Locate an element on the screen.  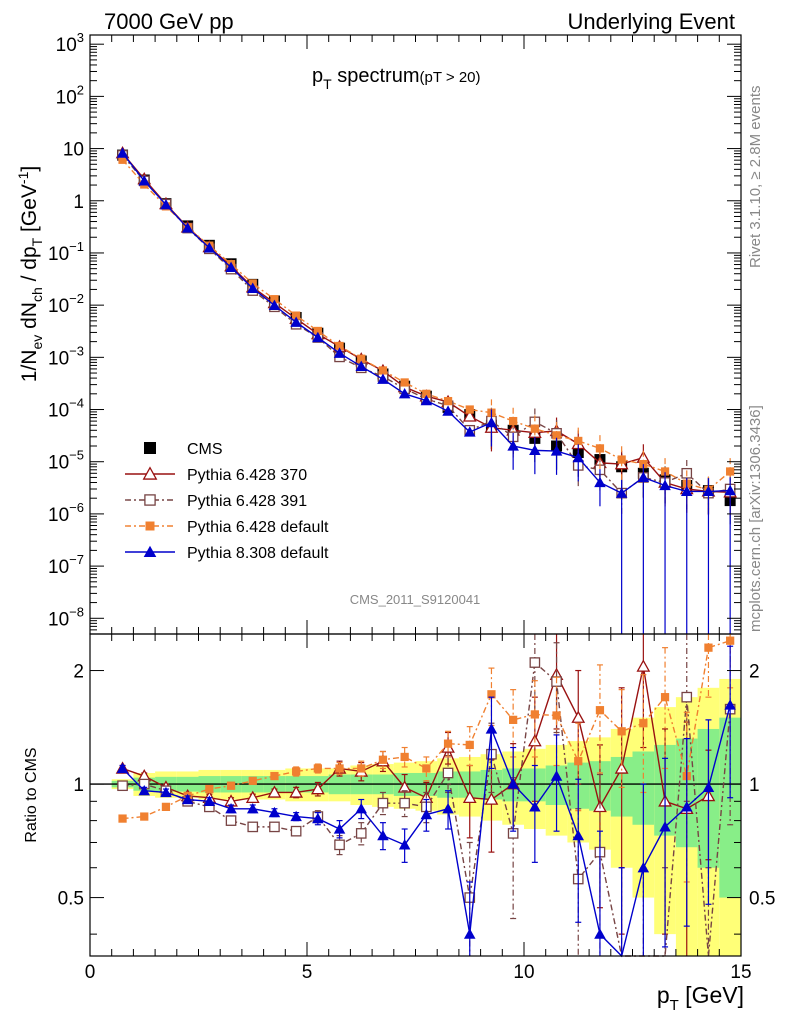
legend-label: Pythia 8.308 default is located at coordinates (258, 553).